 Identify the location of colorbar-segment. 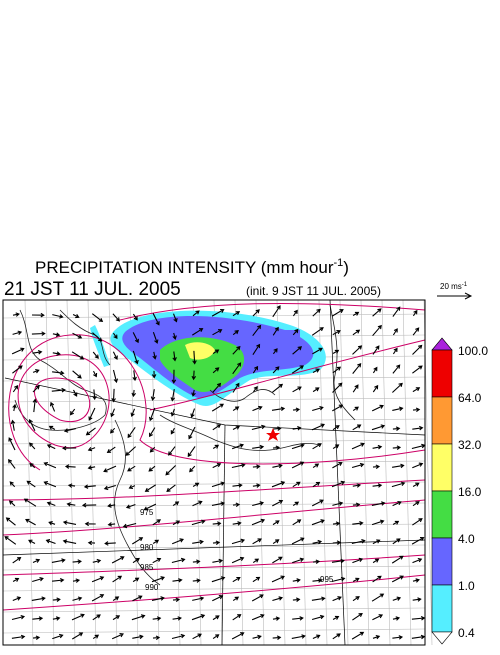
(442, 561).